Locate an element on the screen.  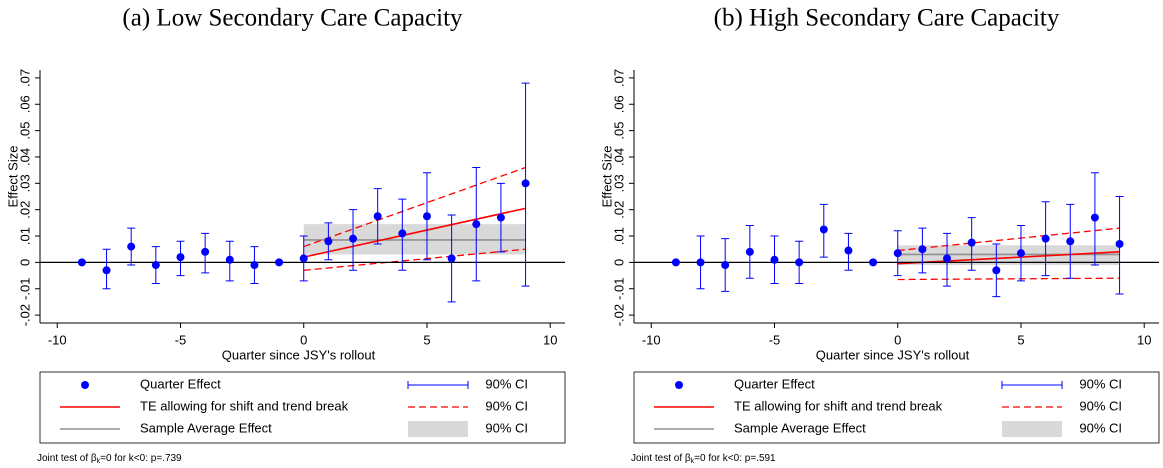
legend-label: Quarter Effect is located at coordinates (180, 383).